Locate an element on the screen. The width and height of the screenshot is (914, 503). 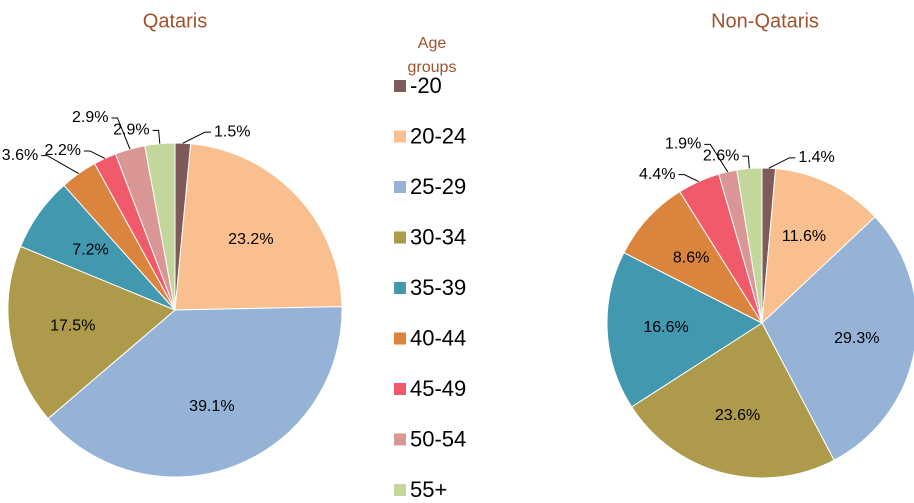
data-label: 1.9% is located at coordinates (683, 144).